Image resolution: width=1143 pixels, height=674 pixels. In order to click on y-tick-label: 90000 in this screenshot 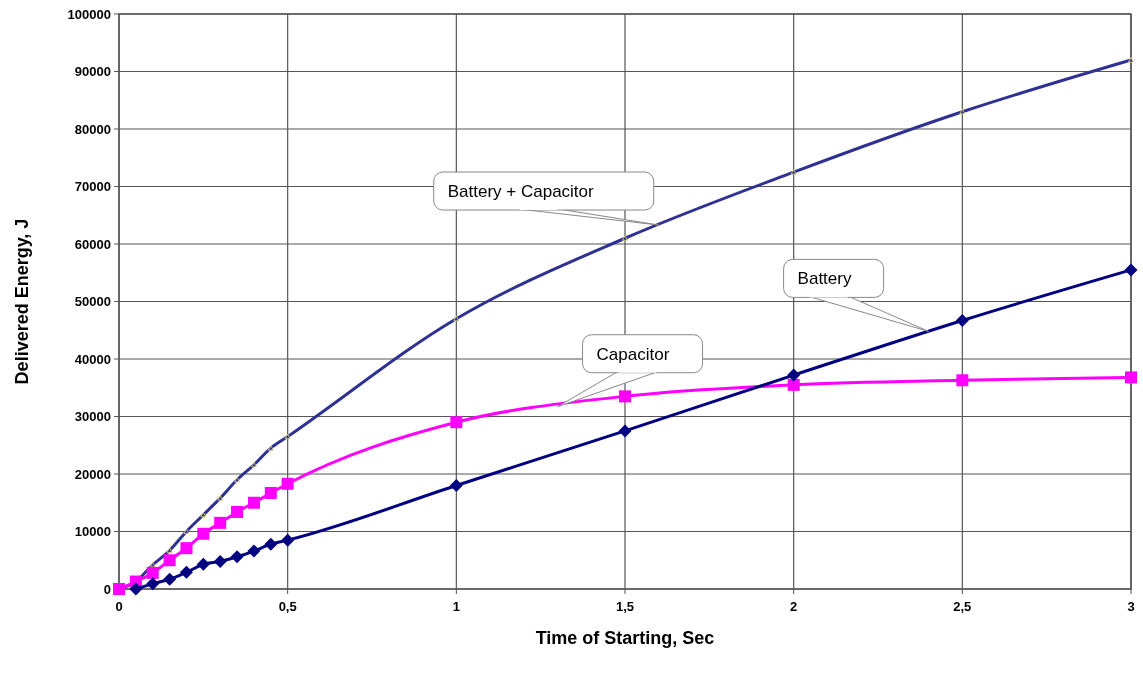, I will do `click(92, 72)`.